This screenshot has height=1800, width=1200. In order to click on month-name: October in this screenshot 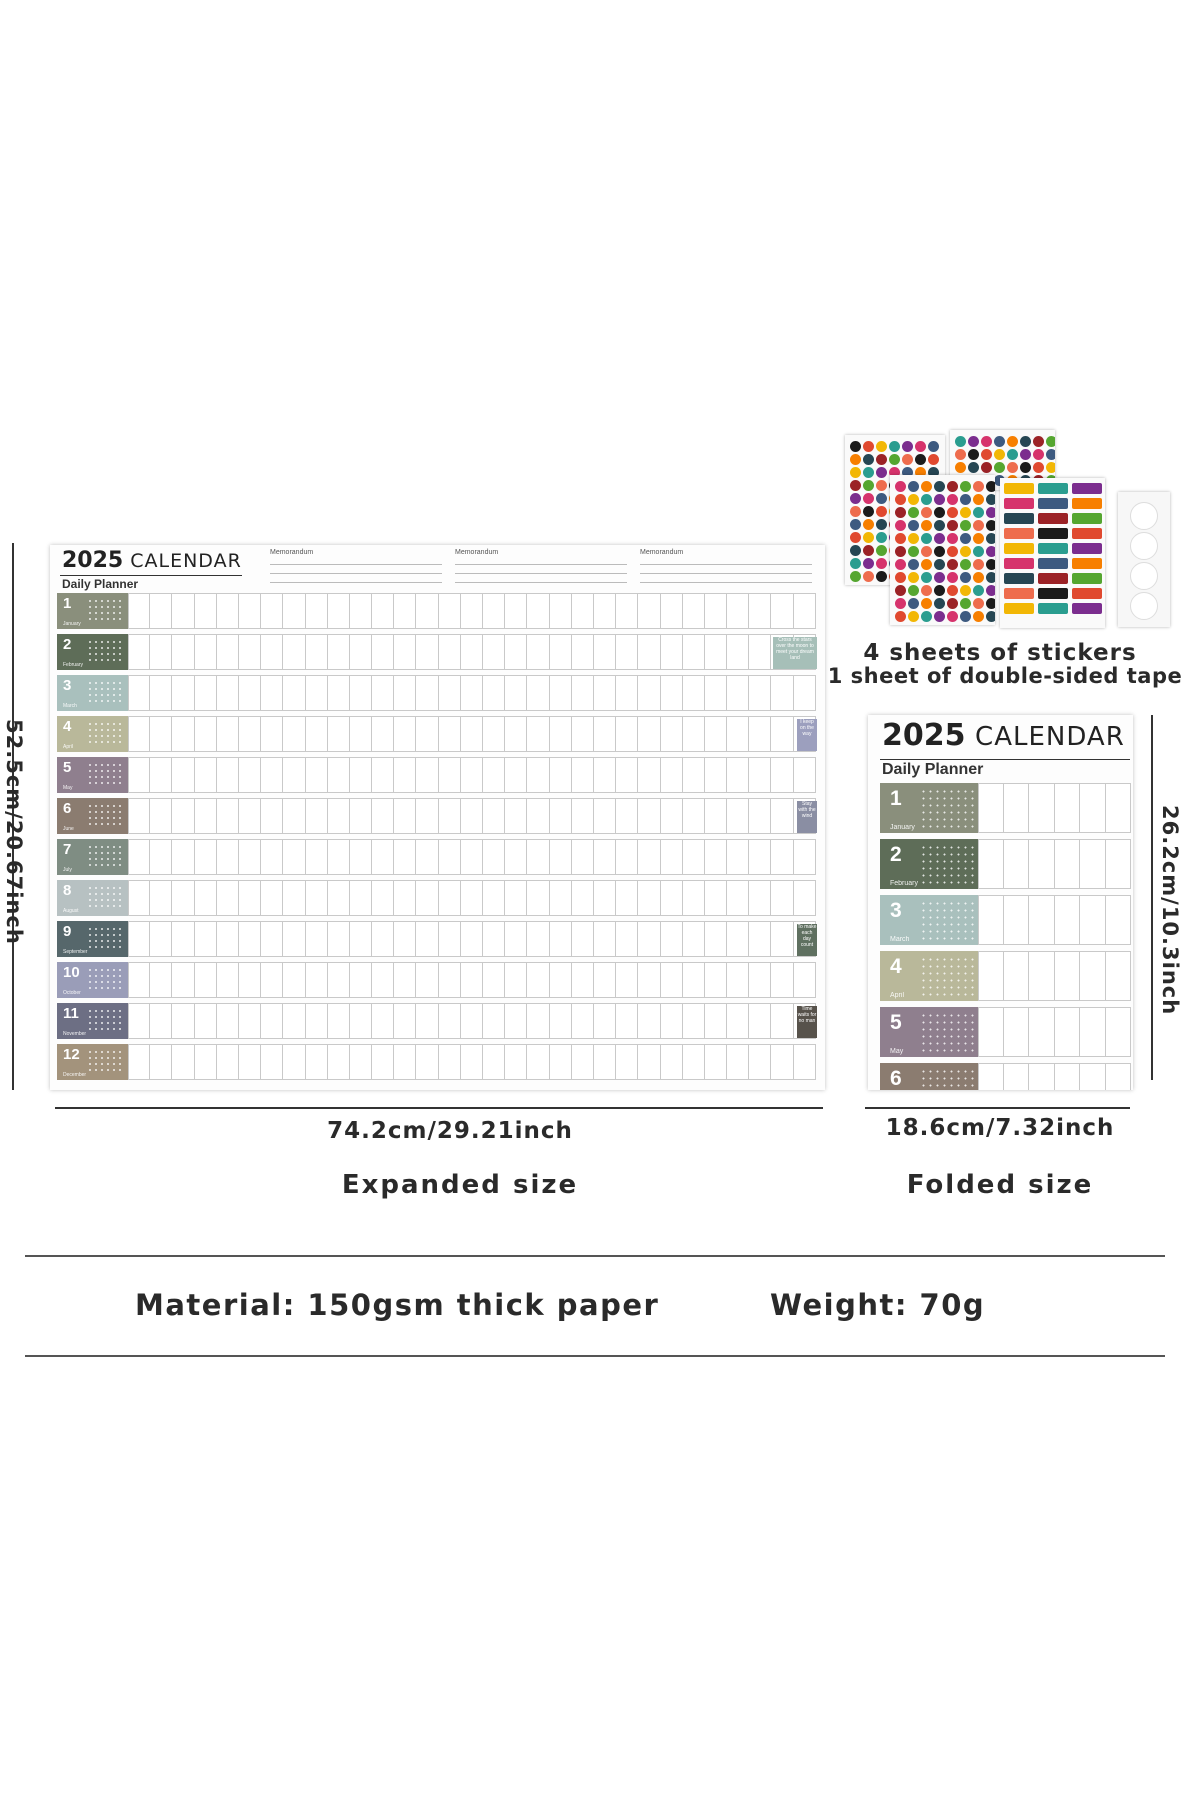, I will do `click(72, 993)`.